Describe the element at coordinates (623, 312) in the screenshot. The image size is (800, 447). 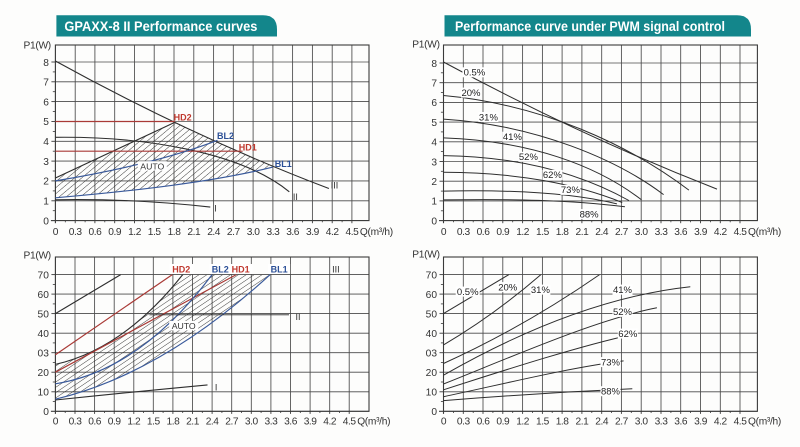
I see `svg-text: 52%` at that location.